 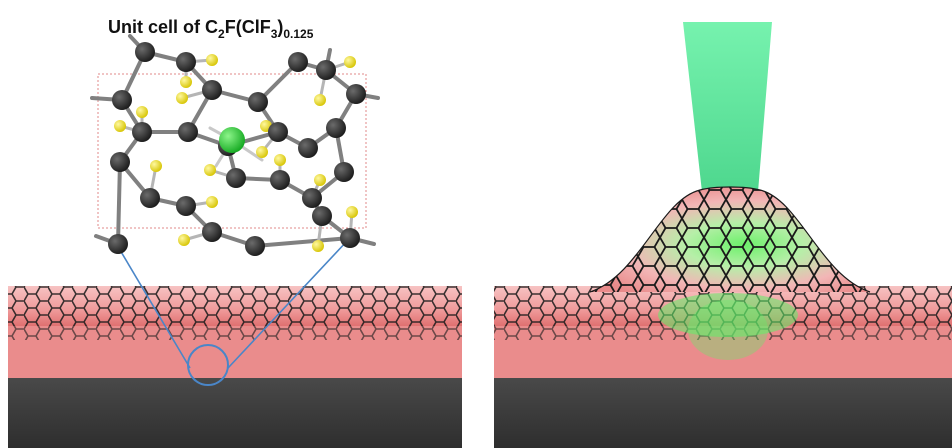 What do you see at coordinates (723, 412) in the screenshot?
I see `right-substrate` at bounding box center [723, 412].